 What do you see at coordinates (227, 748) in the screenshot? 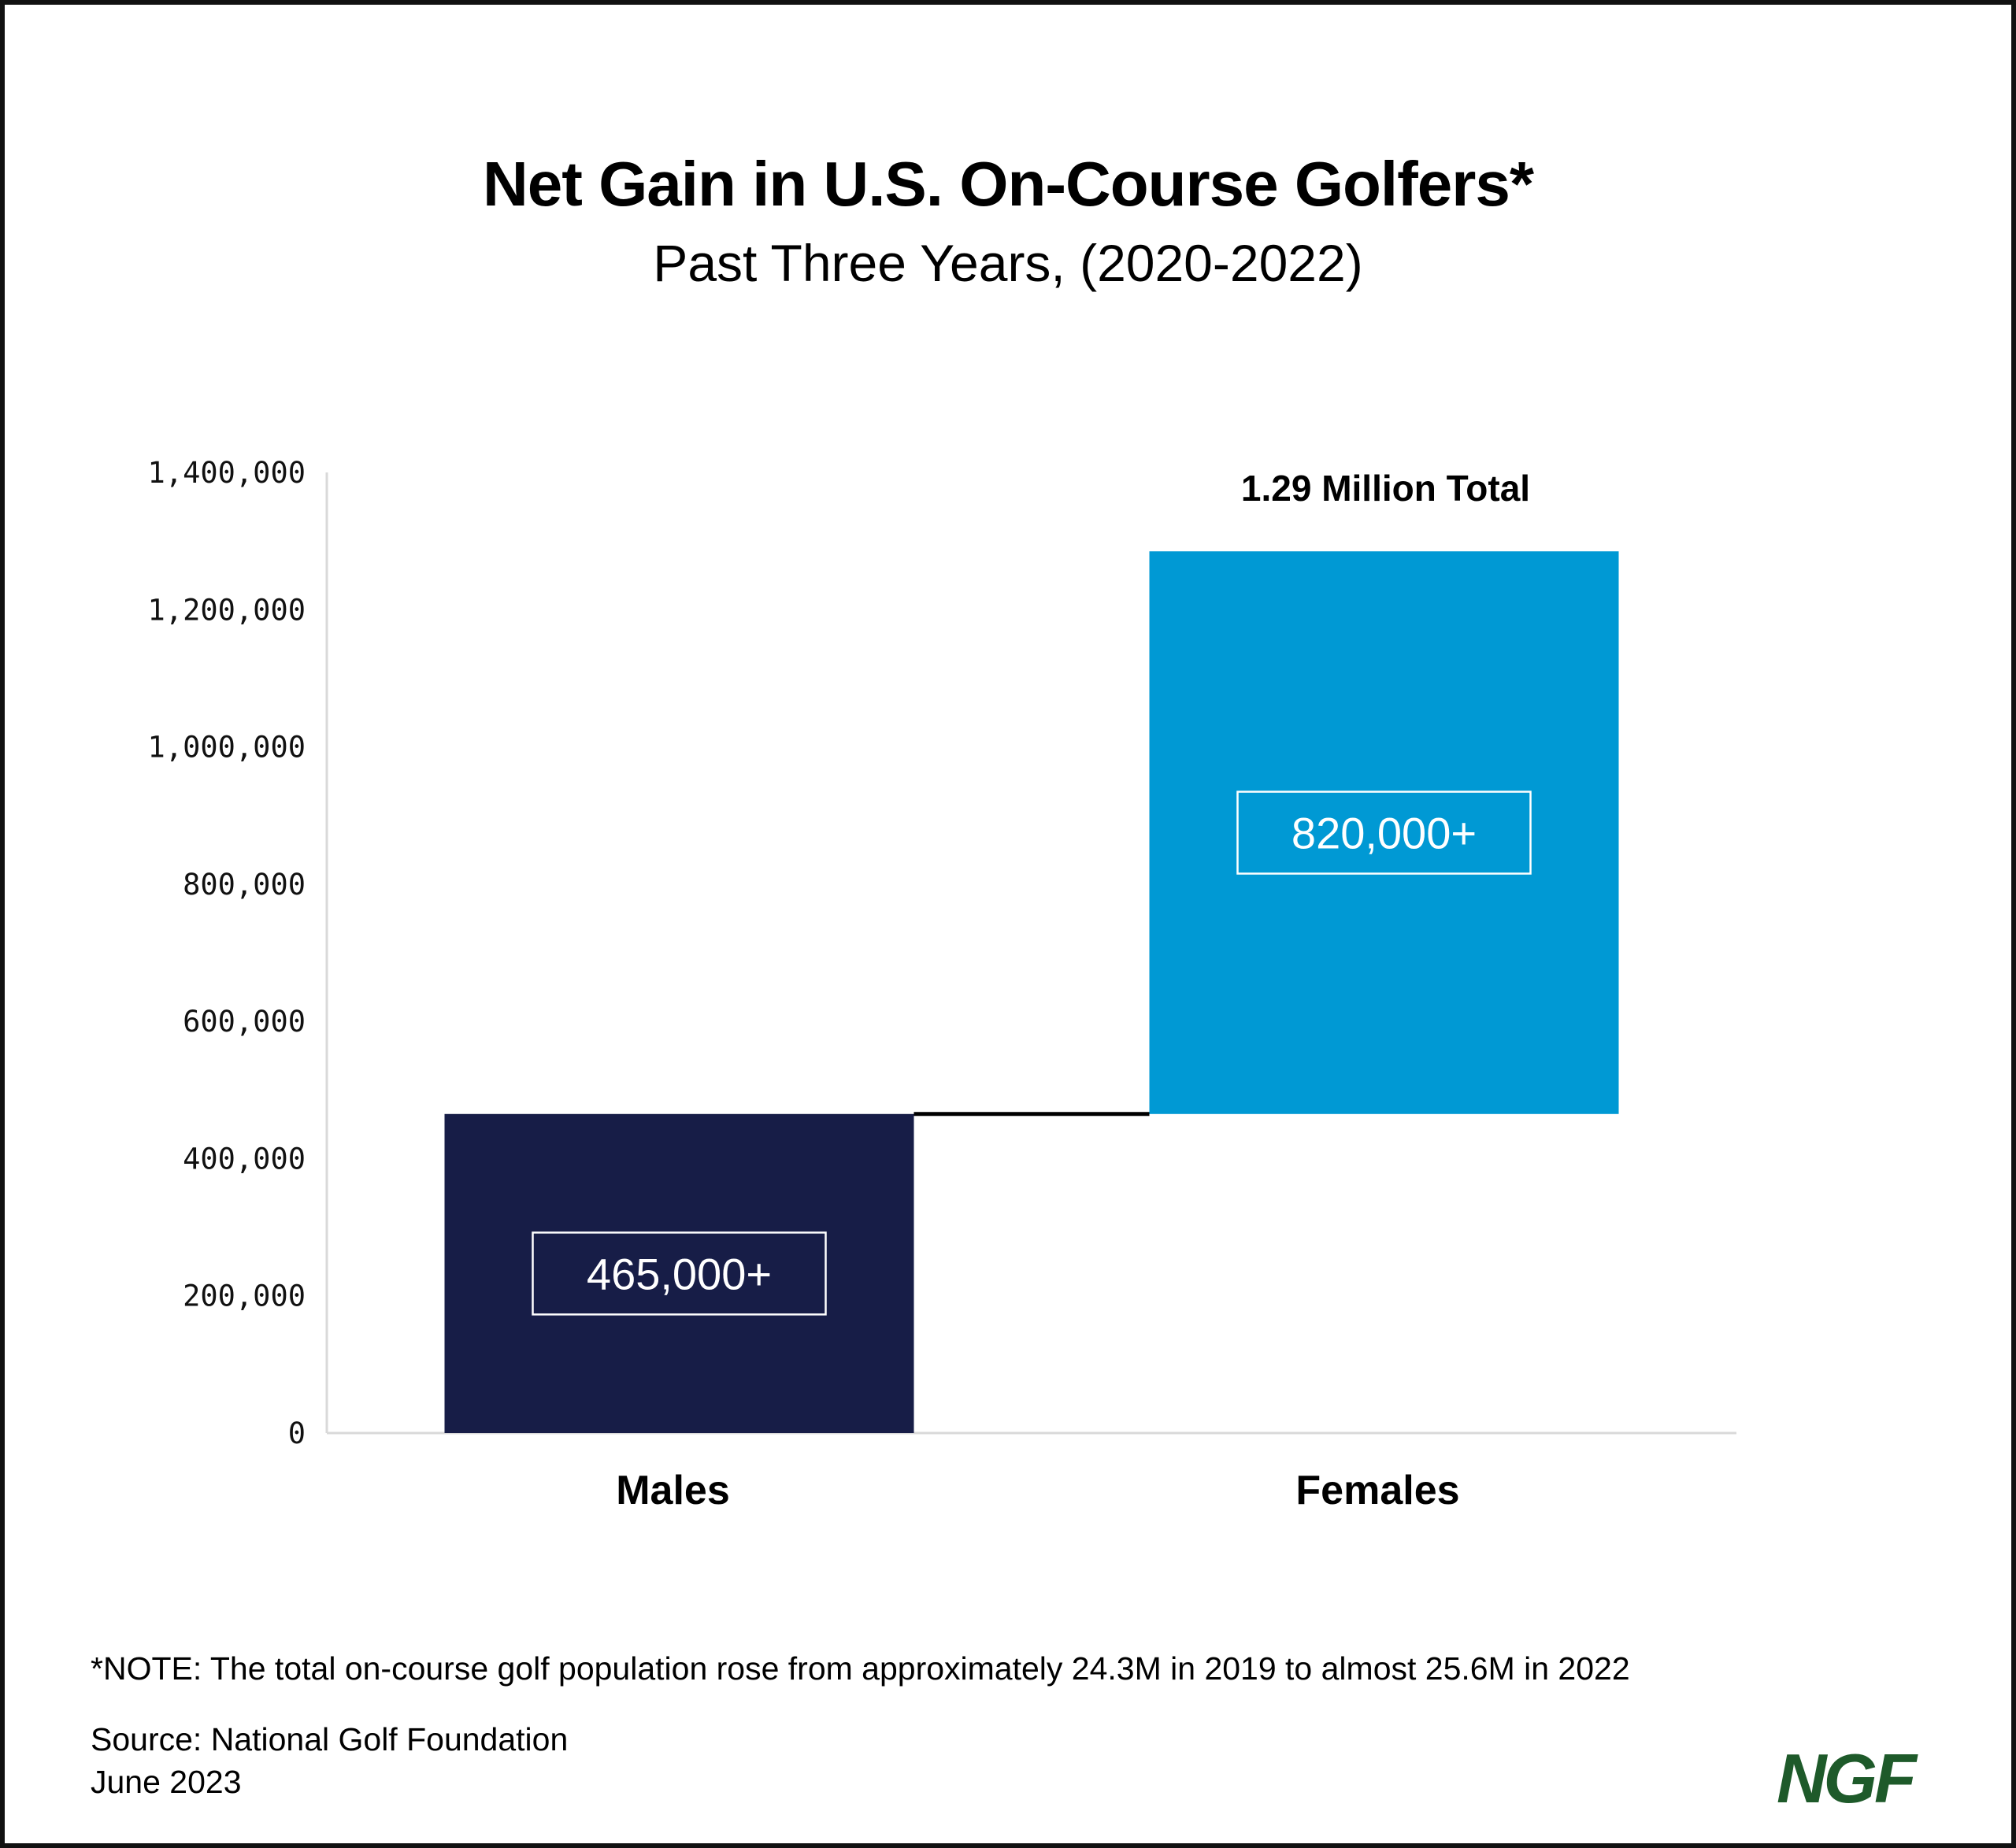
I see `y-tick-label: 1,000,000` at bounding box center [227, 748].